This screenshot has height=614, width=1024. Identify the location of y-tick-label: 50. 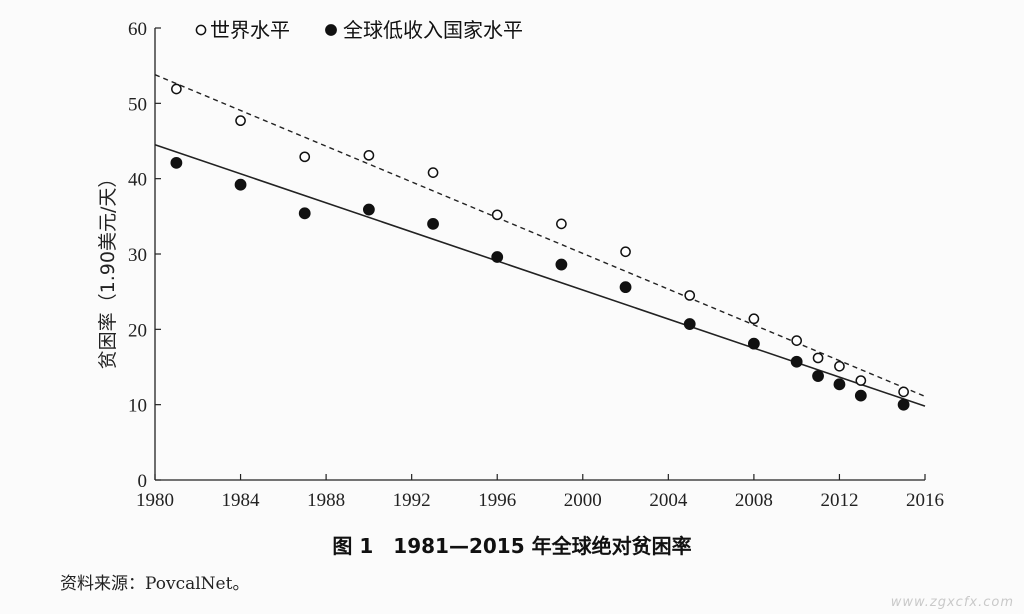
(137, 104).